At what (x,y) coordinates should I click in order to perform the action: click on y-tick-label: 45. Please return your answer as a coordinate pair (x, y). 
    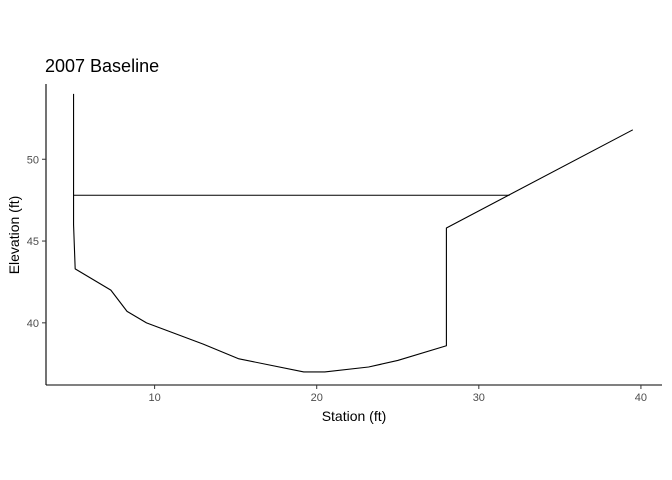
    Looking at the image, I should click on (33, 242).